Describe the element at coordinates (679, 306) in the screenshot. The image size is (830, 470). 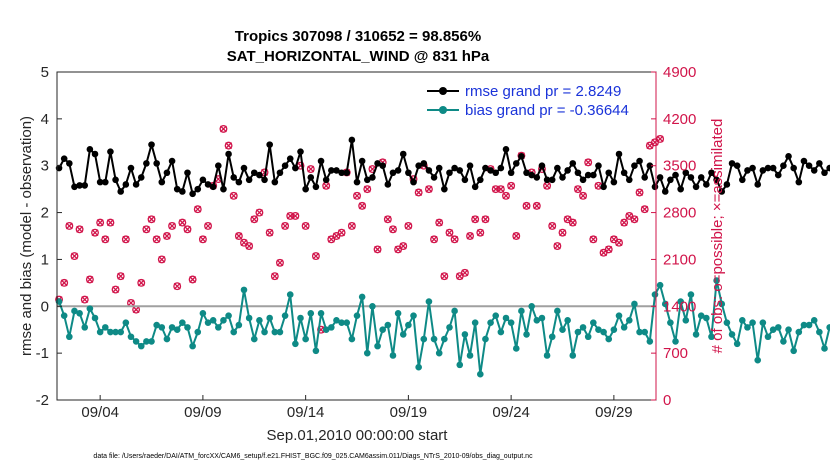
I see `right-tick-label: 1400` at that location.